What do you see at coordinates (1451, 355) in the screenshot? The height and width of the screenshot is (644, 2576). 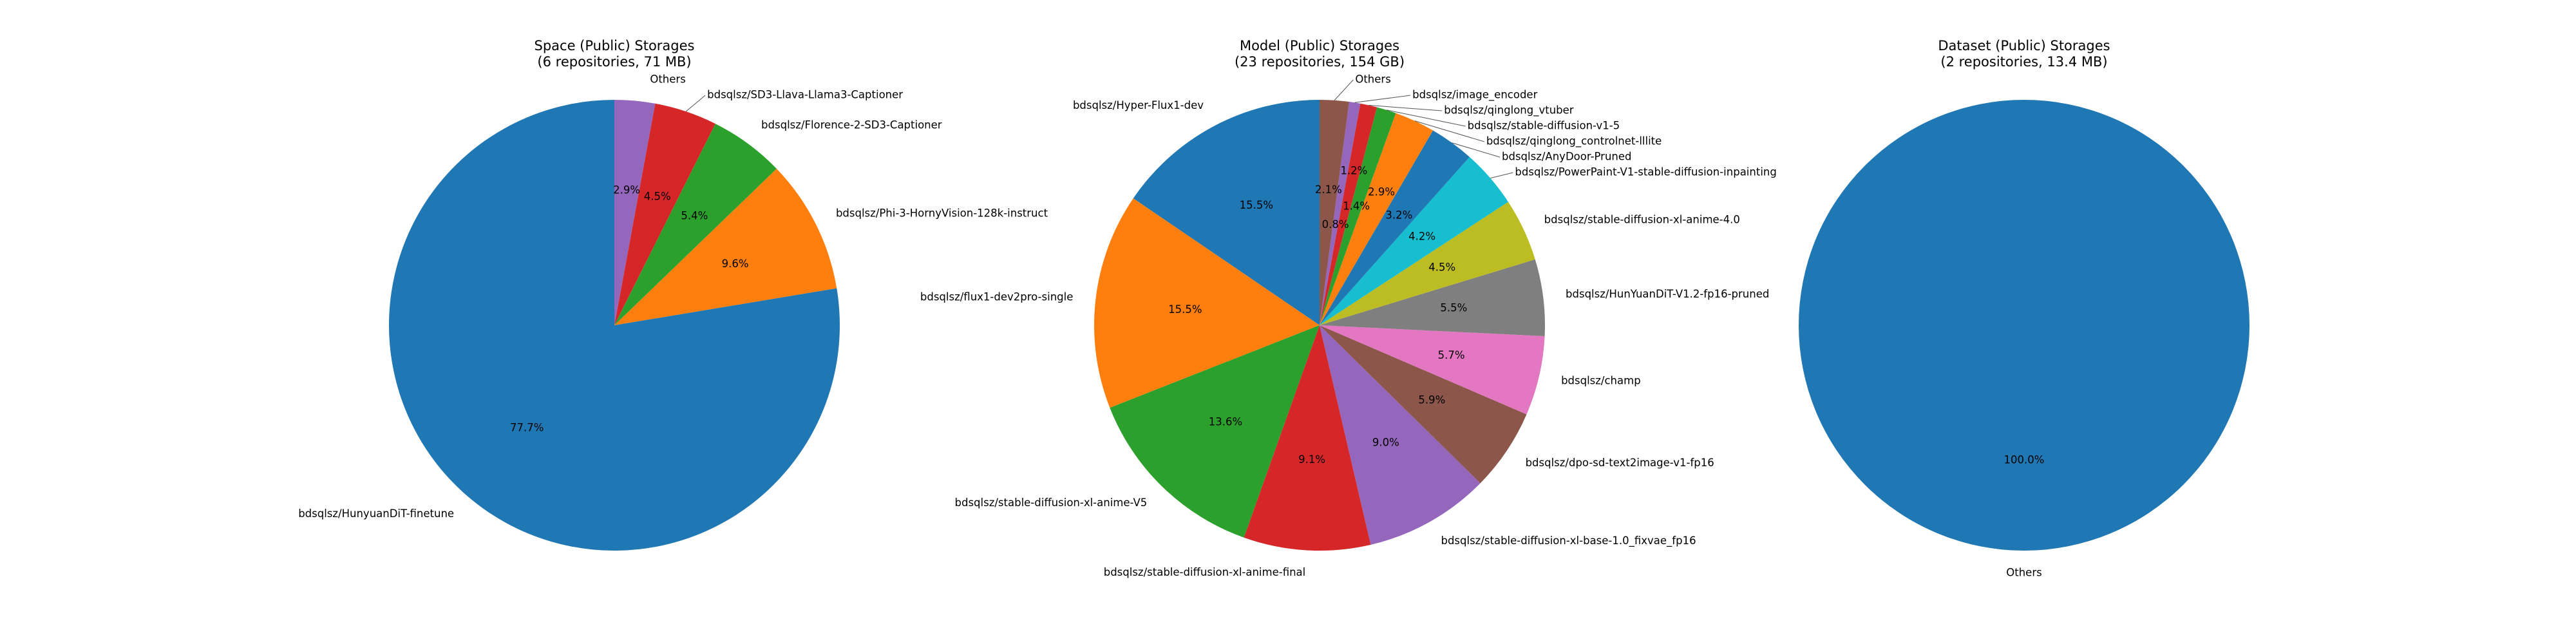 I see `slice-percent-label: 5.7%` at bounding box center [1451, 355].